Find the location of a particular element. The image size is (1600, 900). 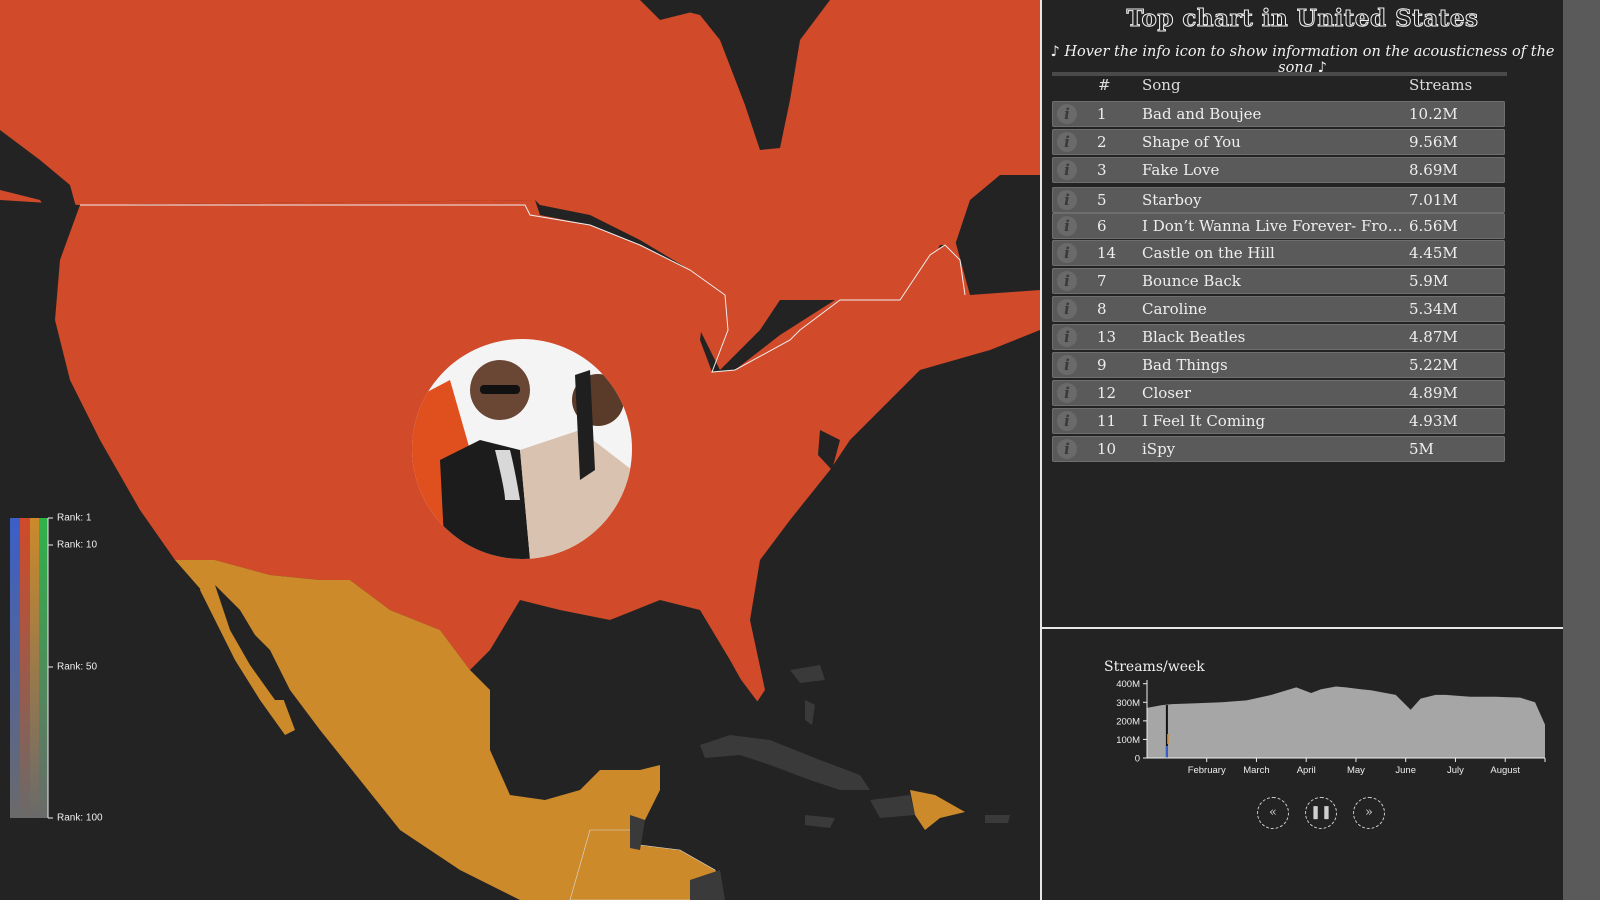

row-song: Castle on the Hill is located at coordinates (1208, 253).